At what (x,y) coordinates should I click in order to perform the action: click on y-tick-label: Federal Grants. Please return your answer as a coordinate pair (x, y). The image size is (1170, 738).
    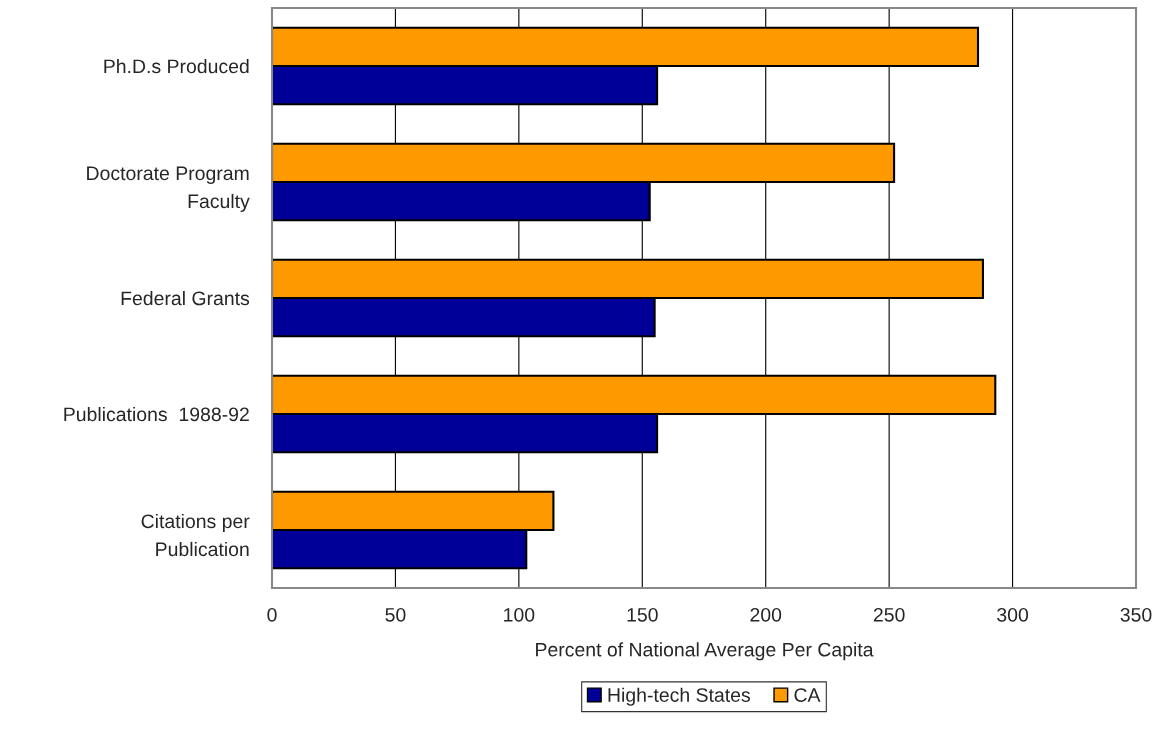
    Looking at the image, I should click on (185, 298).